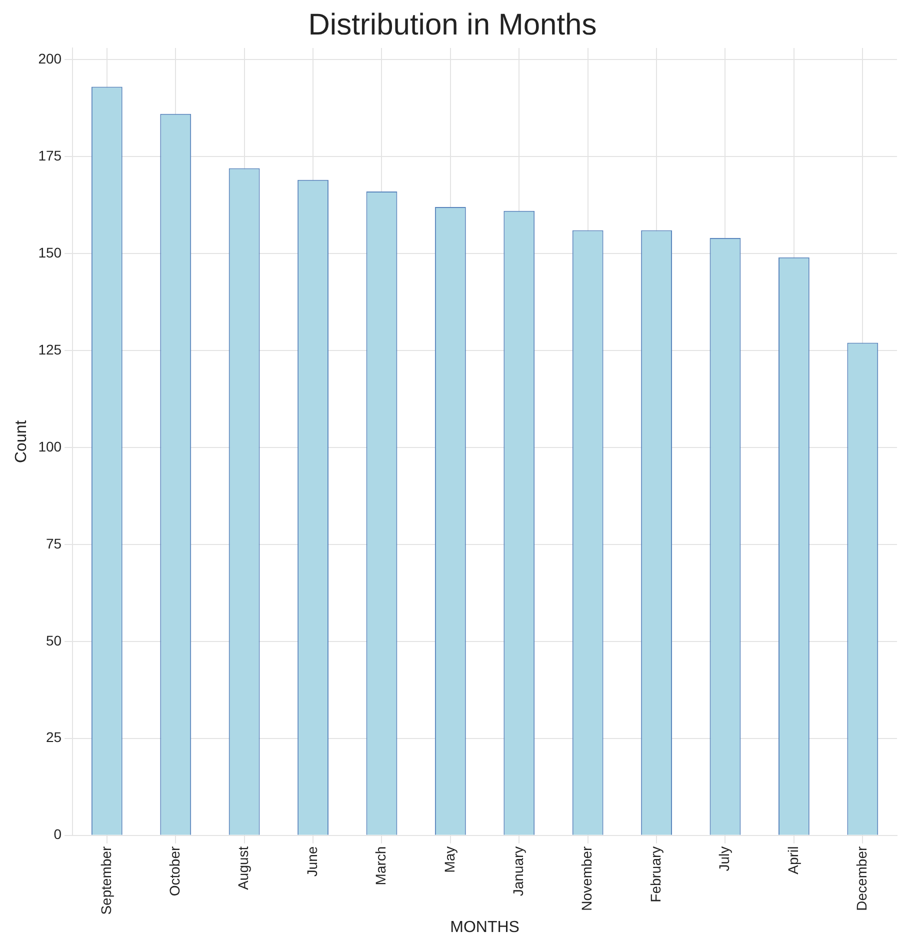 The width and height of the screenshot is (909, 945). I want to click on y-tick-label: 0, so click(58, 834).